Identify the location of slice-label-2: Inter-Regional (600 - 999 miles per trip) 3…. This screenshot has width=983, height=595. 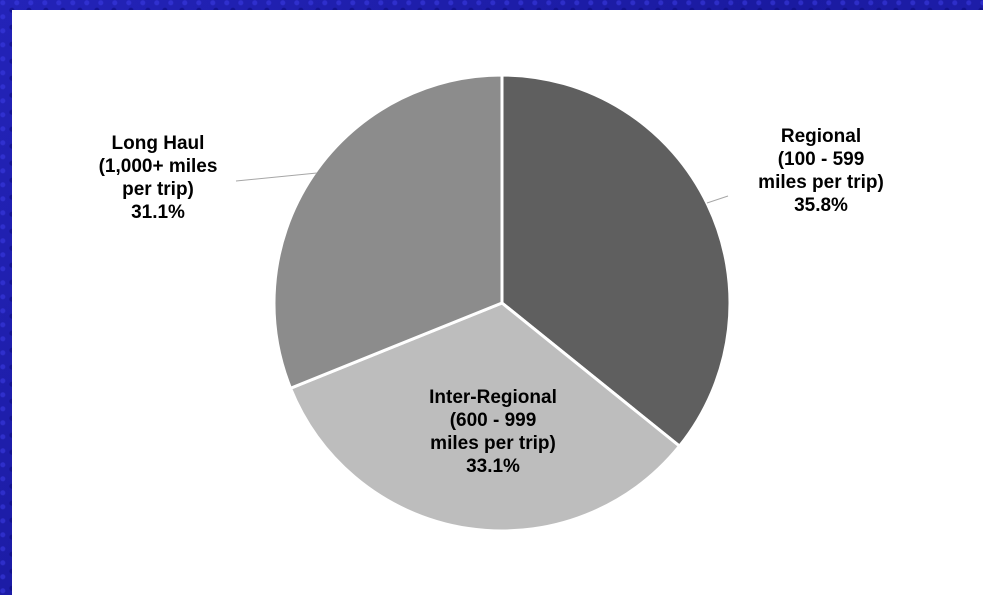
(493, 432).